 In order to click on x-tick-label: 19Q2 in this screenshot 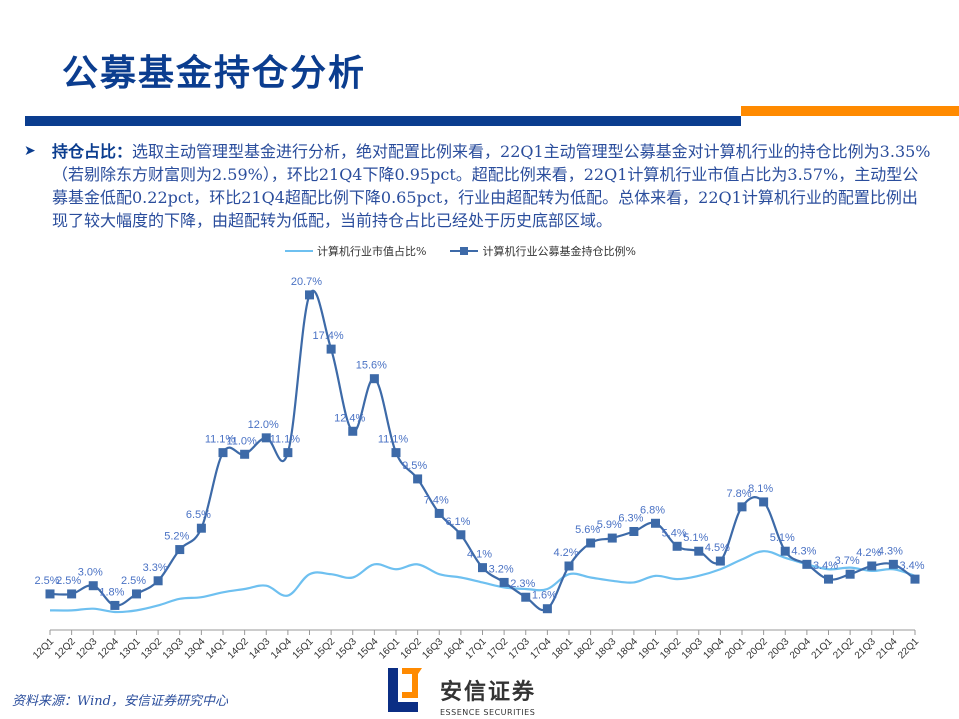, I will do `click(670, 648)`.